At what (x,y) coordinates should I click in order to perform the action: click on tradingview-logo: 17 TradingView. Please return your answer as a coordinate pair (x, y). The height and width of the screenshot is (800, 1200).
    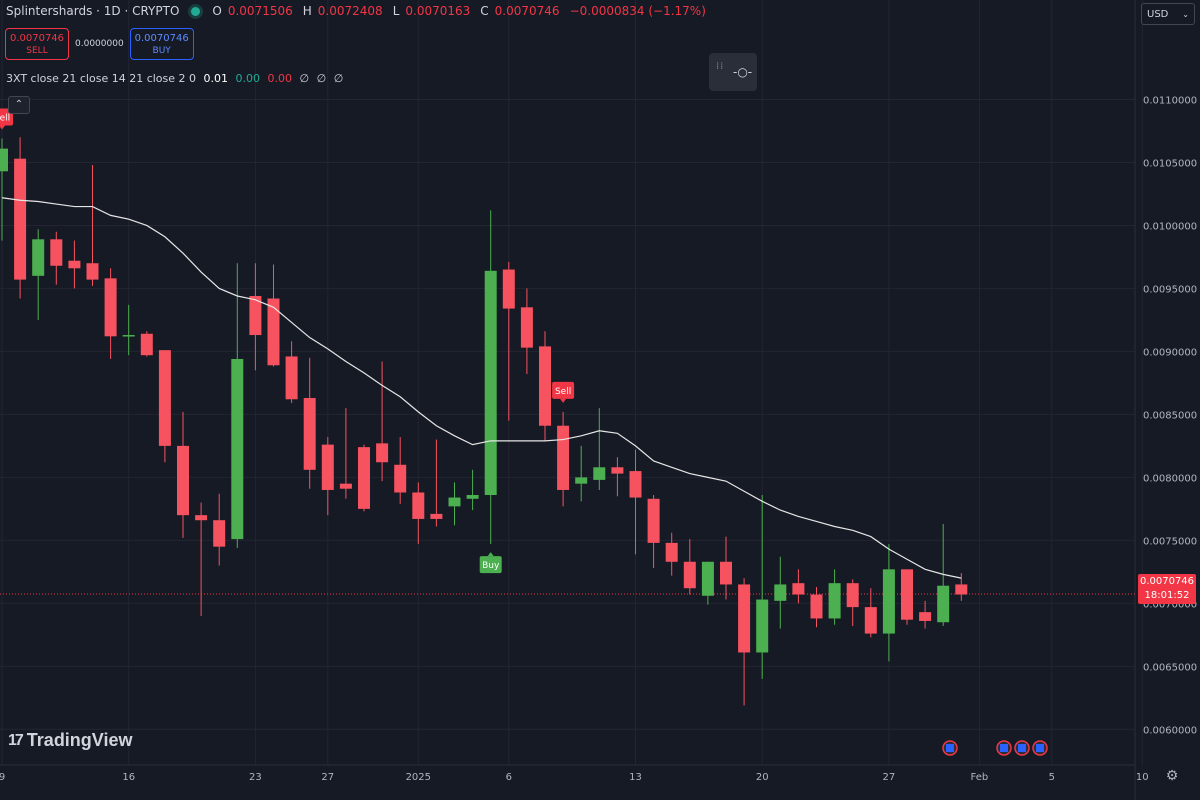
    Looking at the image, I should click on (70, 740).